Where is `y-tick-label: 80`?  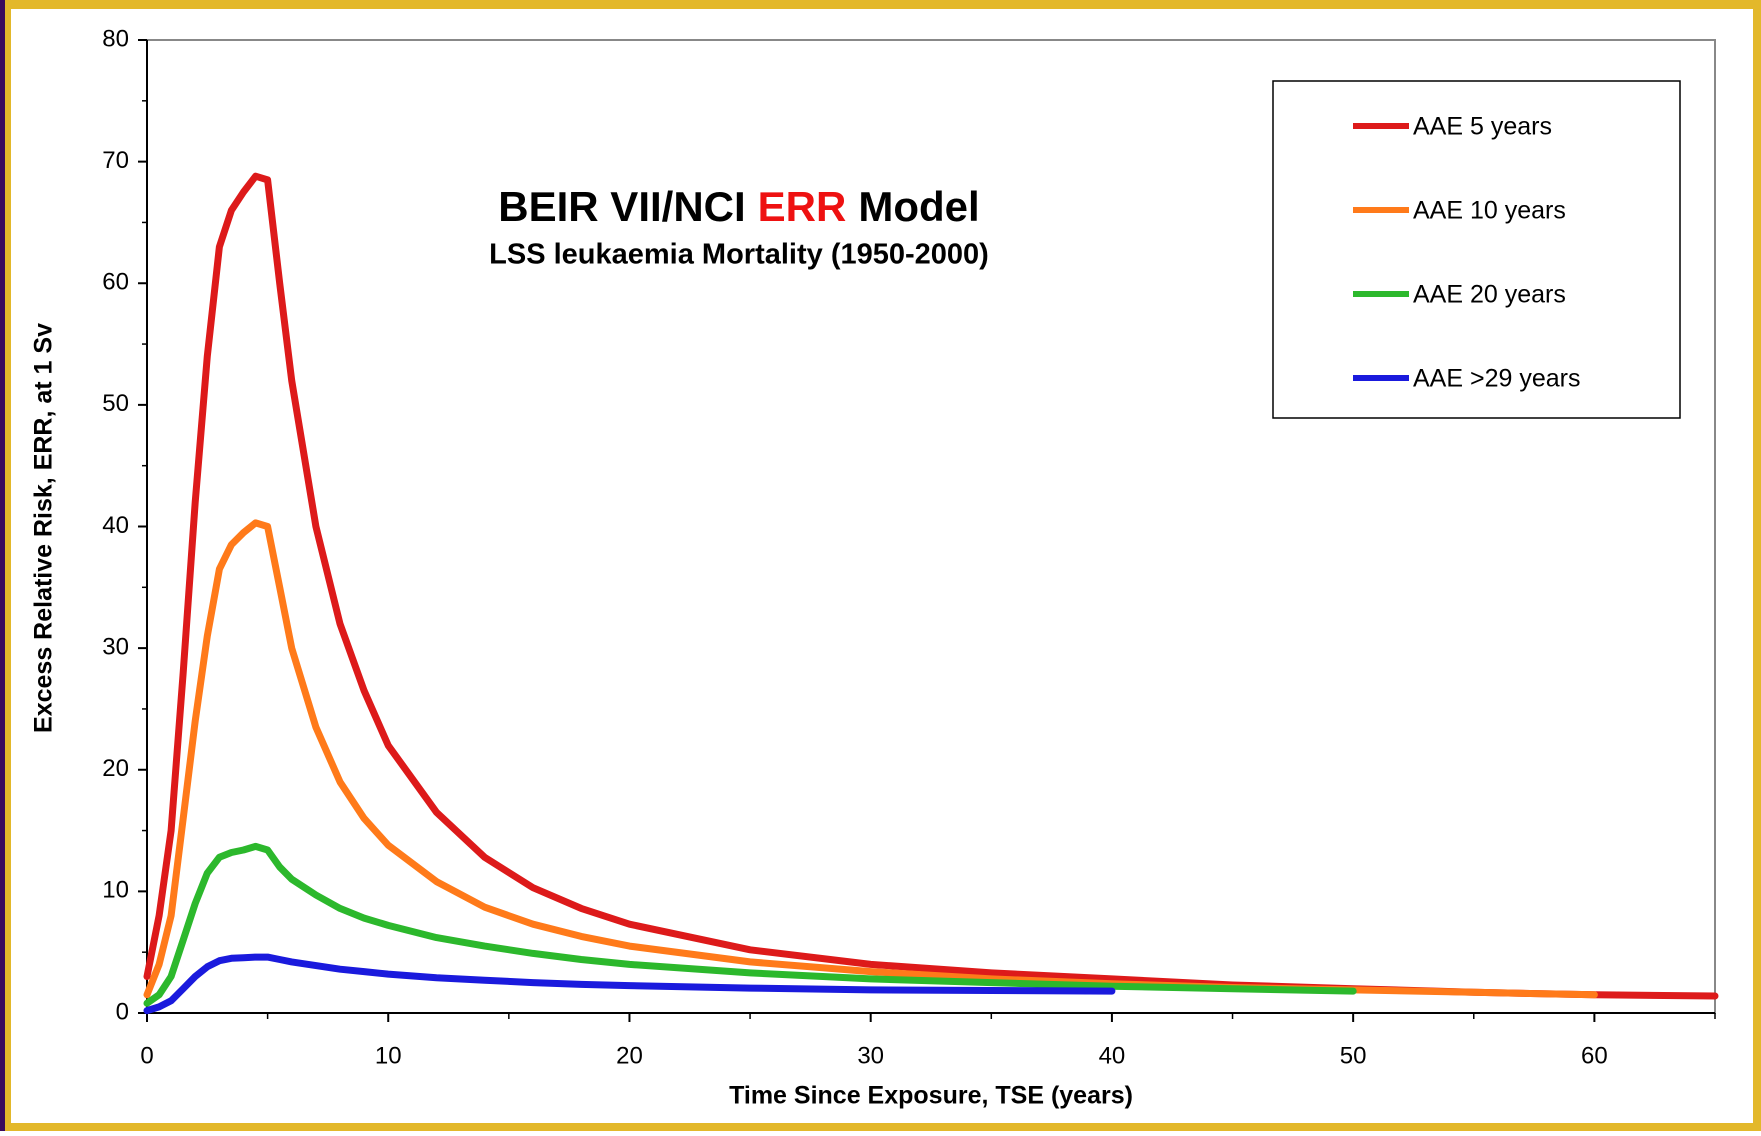 y-tick-label: 80 is located at coordinates (115, 38).